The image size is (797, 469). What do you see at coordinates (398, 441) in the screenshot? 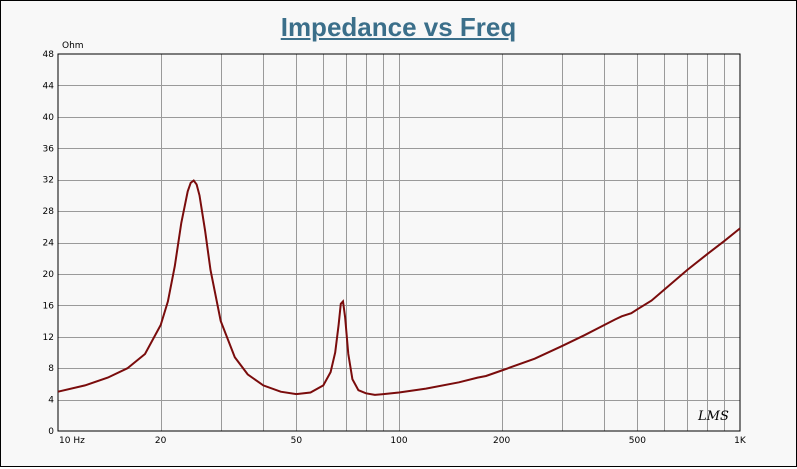
I see `x-tick-label: 100` at bounding box center [398, 441].